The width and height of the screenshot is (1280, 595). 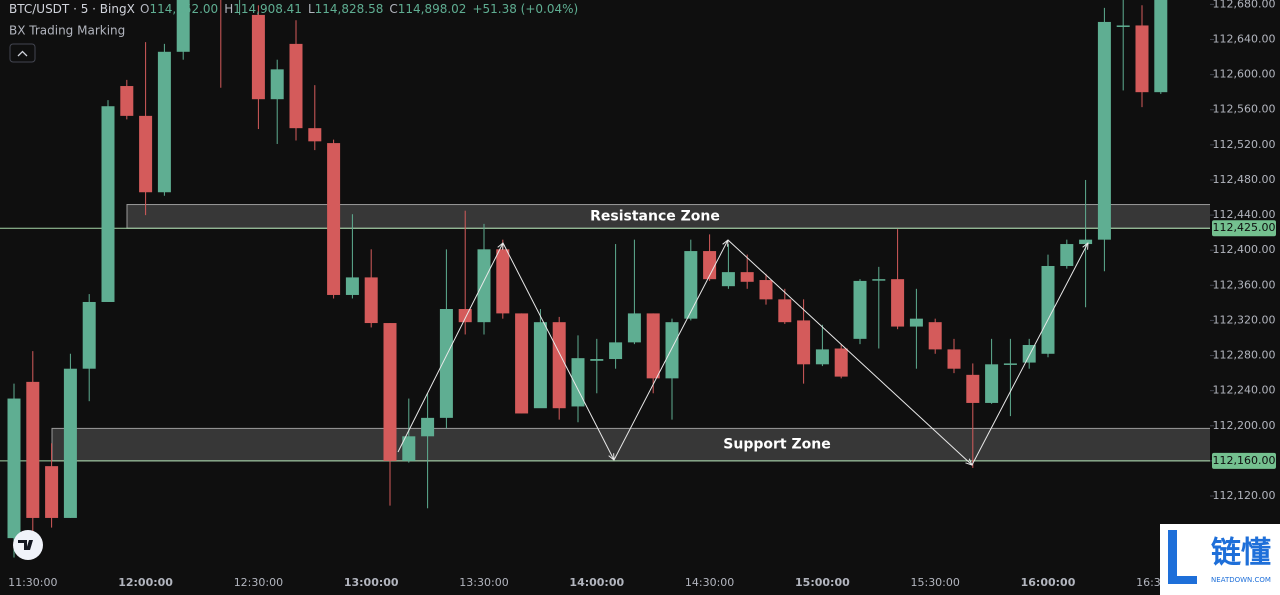 I want to click on collapse-button, so click(x=22, y=53).